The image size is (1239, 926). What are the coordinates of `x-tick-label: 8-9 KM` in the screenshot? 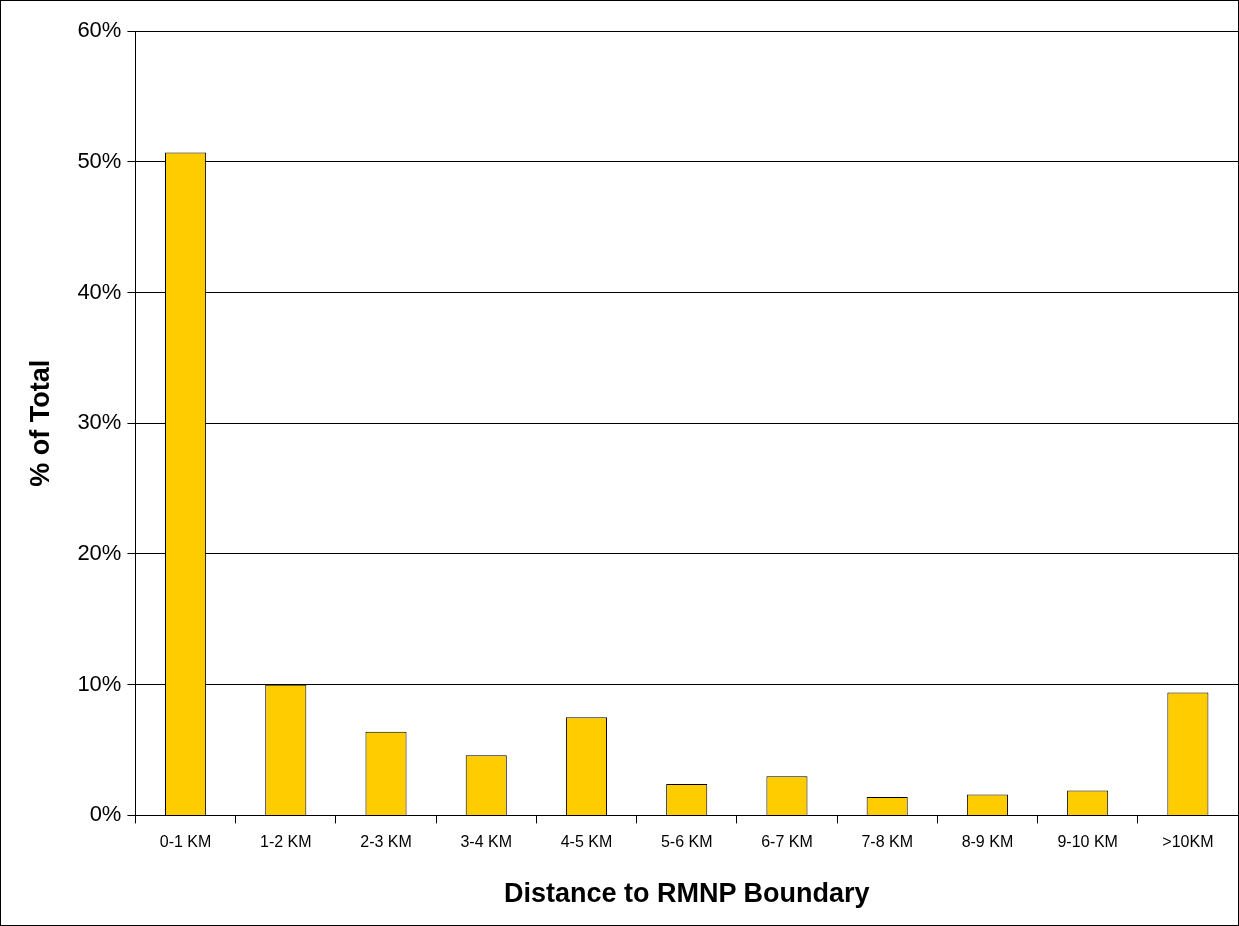 It's located at (987, 842).